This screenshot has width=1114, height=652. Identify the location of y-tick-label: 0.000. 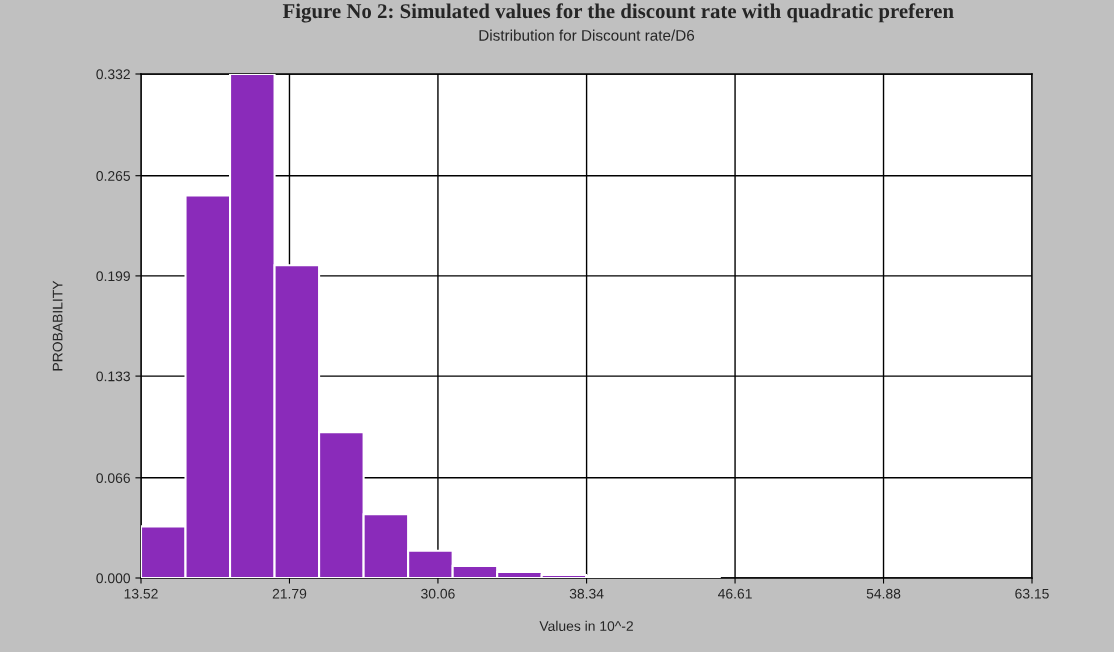
(113, 578).